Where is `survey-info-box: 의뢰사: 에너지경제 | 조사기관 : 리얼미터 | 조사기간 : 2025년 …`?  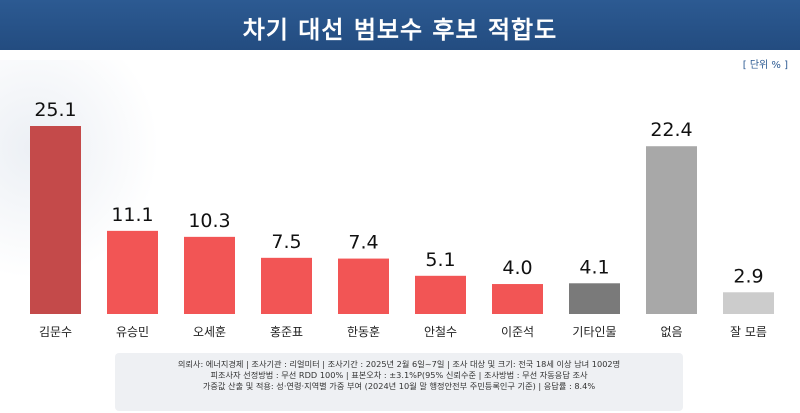 survey-info-box: 의뢰사: 에너지경제 | 조사기관 : 리얼미터 | 조사기간 : 2025년 … is located at coordinates (399, 382).